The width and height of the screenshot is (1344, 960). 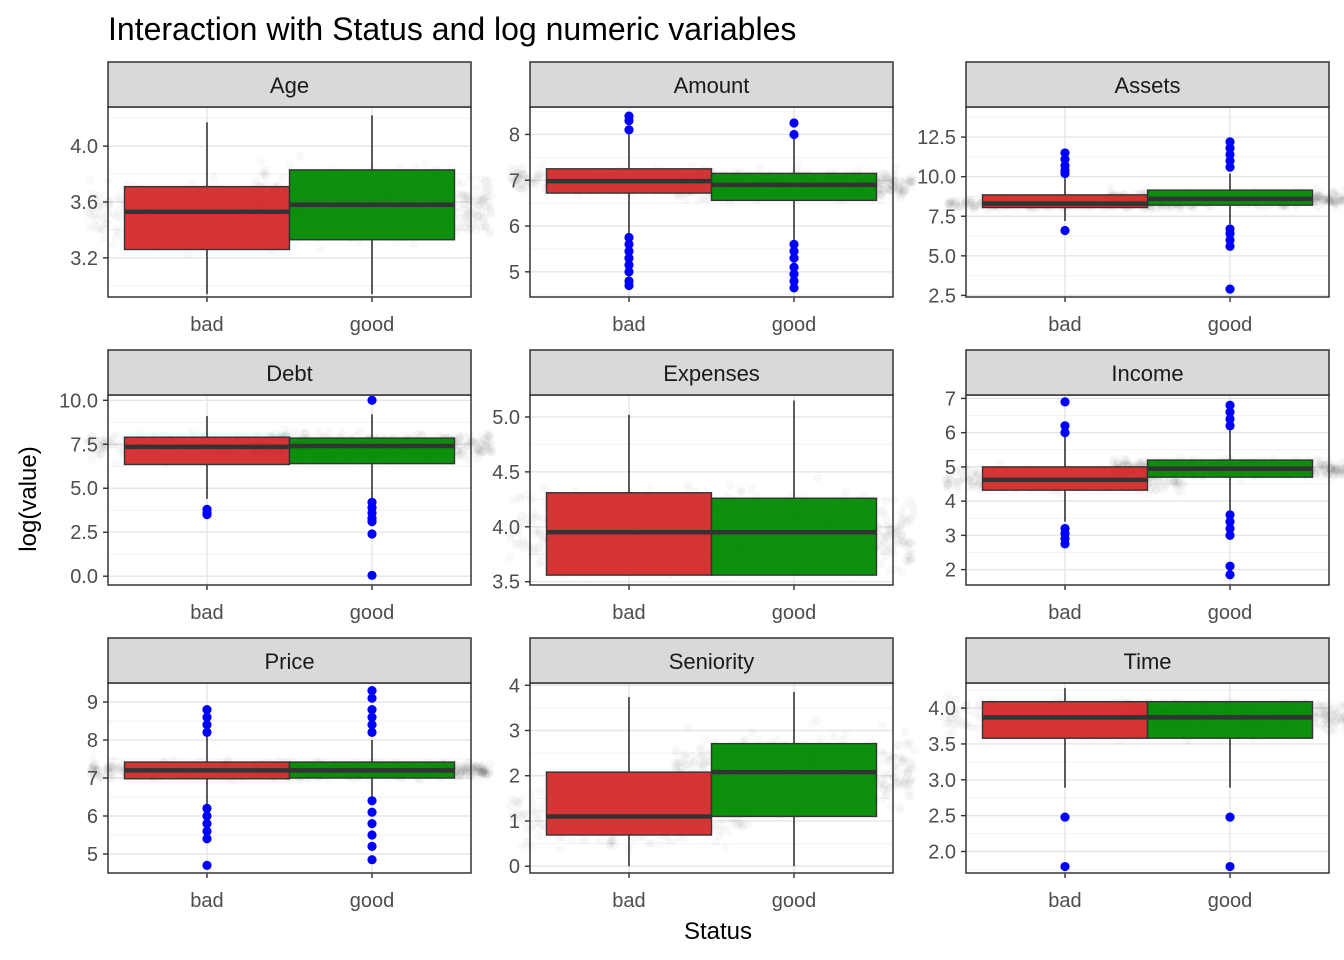 What do you see at coordinates (942, 296) in the screenshot?
I see `y-tick-label: 2.5` at bounding box center [942, 296].